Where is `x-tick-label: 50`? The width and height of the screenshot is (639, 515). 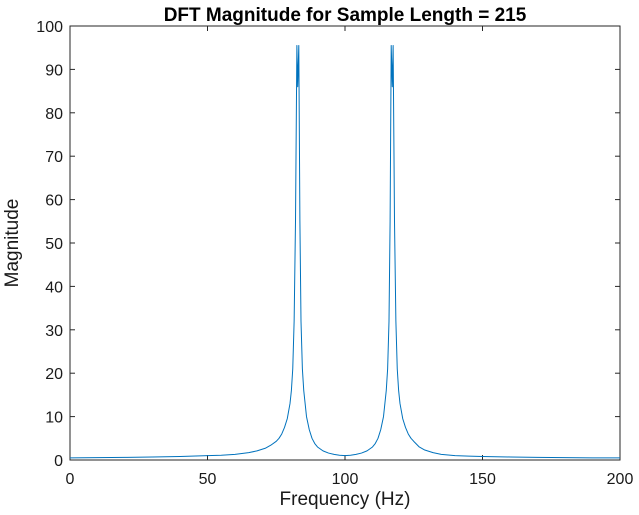 x-tick-label: 50 is located at coordinates (208, 479).